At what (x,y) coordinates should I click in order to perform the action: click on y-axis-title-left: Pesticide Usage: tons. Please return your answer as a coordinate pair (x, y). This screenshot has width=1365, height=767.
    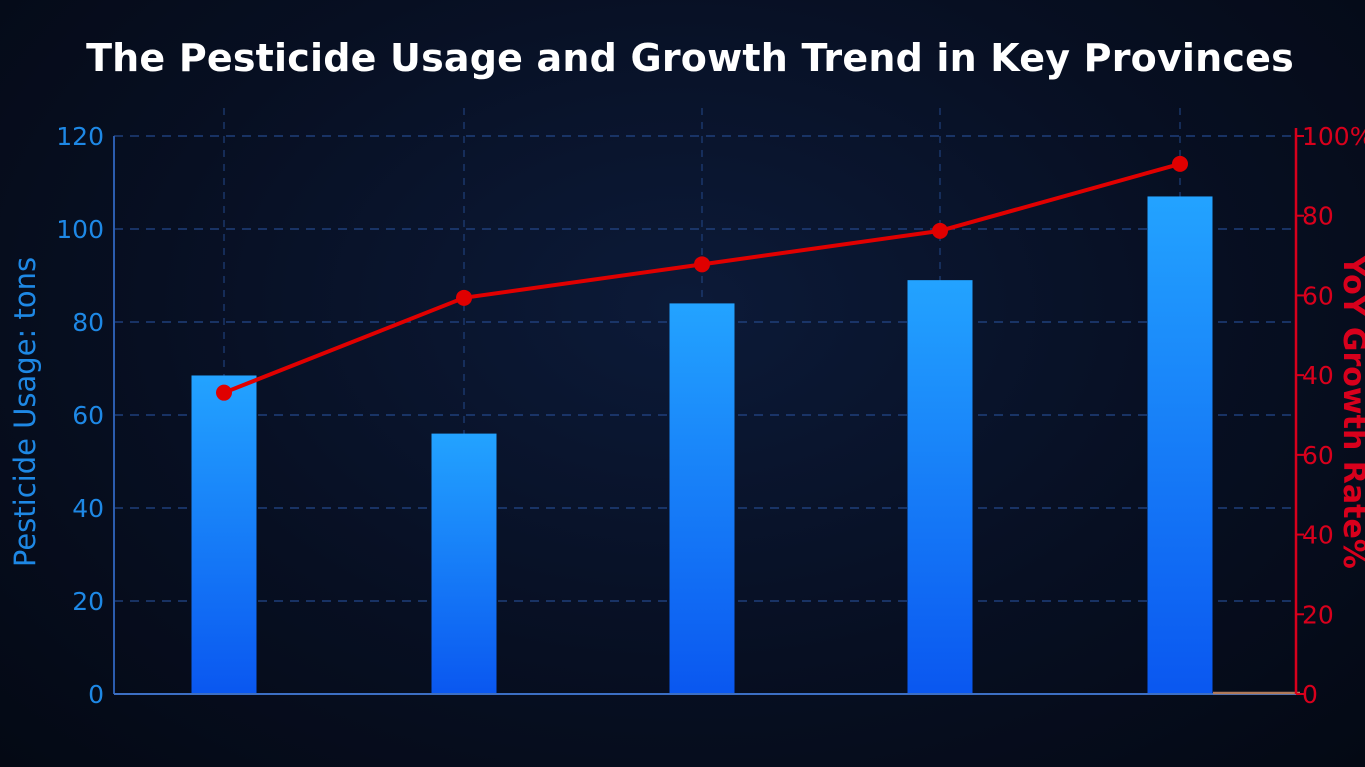
    Looking at the image, I should click on (25, 412).